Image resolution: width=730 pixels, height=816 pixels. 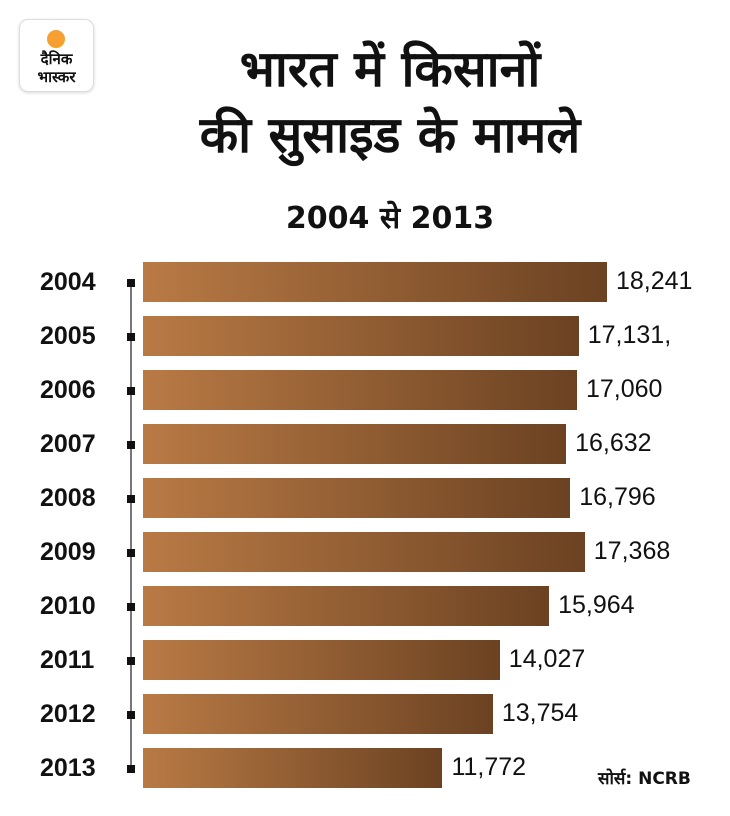 What do you see at coordinates (632, 551) in the screenshot?
I see `data-label: 17,368` at bounding box center [632, 551].